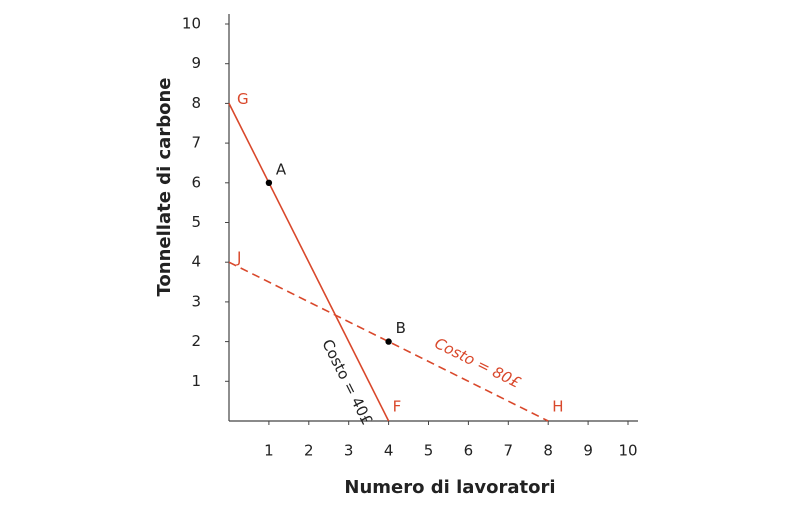  I want to click on x-tick-label: 6, so click(469, 451).